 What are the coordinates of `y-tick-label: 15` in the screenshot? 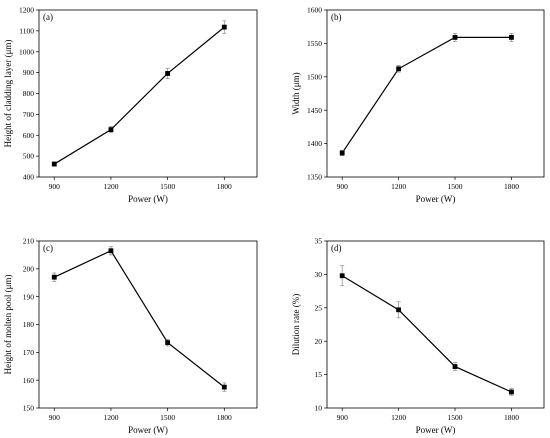 It's located at (319, 374).